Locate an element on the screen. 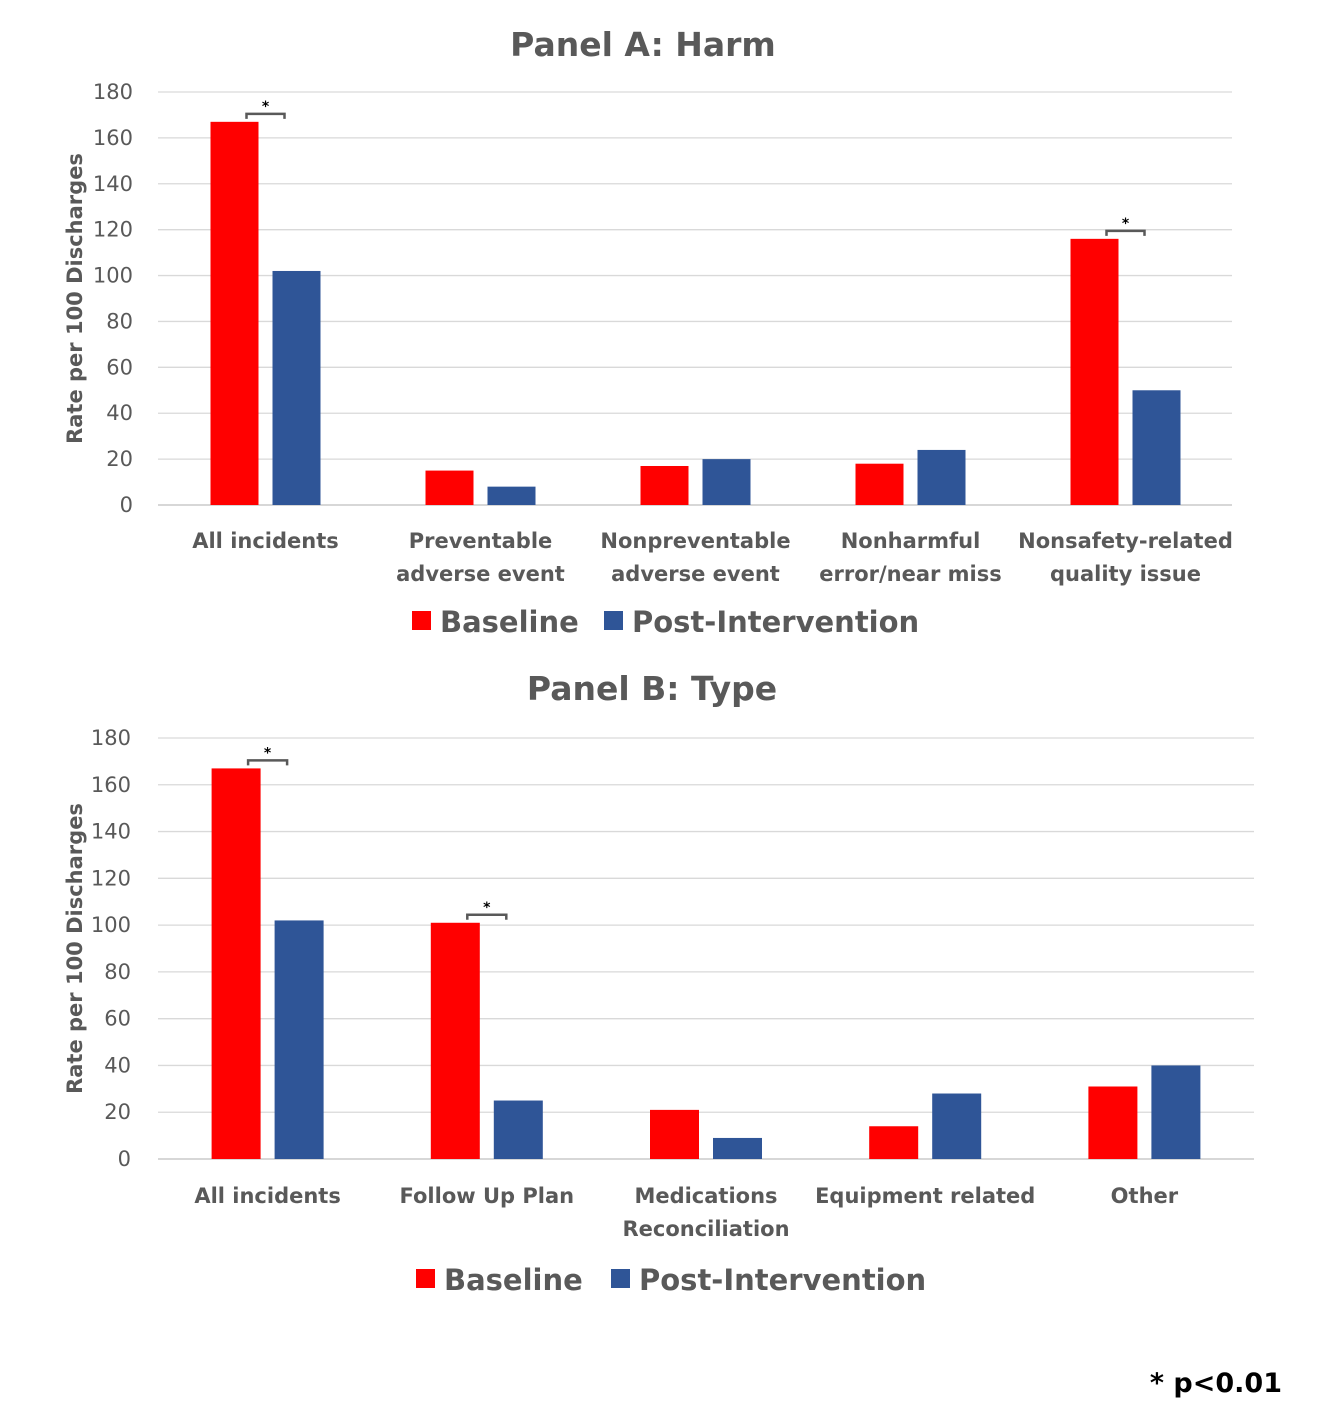 The height and width of the screenshot is (1427, 1328). x-category-label: Preventable is located at coordinates (481, 541).